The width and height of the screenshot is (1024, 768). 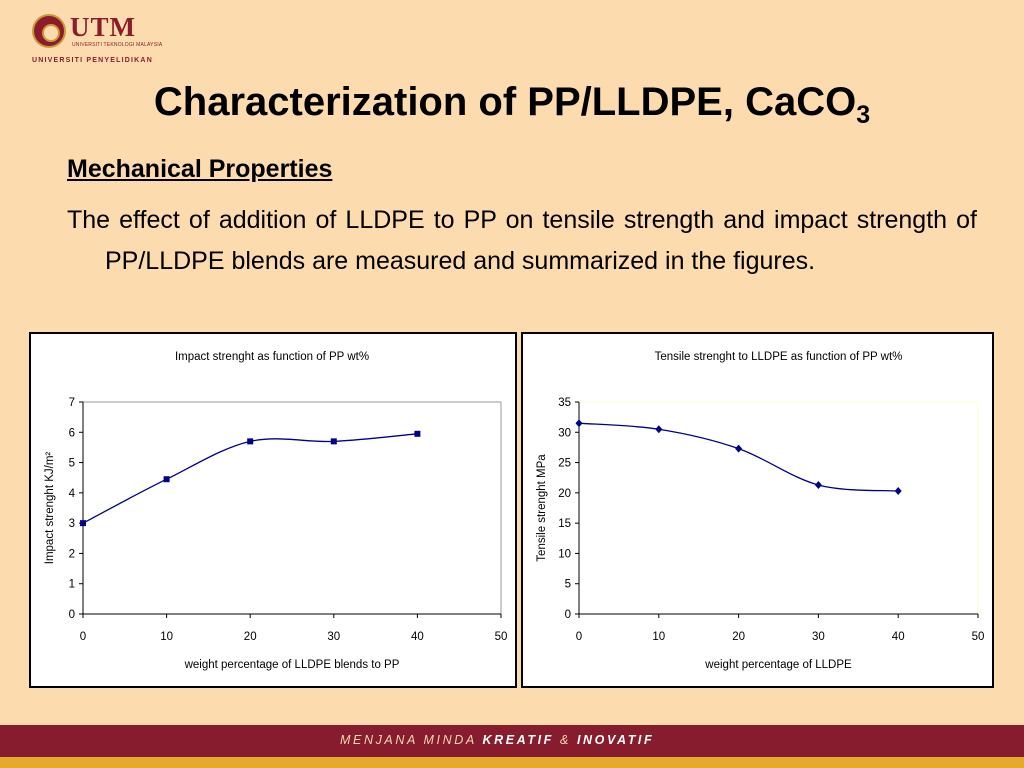 What do you see at coordinates (72, 403) in the screenshot?
I see `y-tick-label: 7` at bounding box center [72, 403].